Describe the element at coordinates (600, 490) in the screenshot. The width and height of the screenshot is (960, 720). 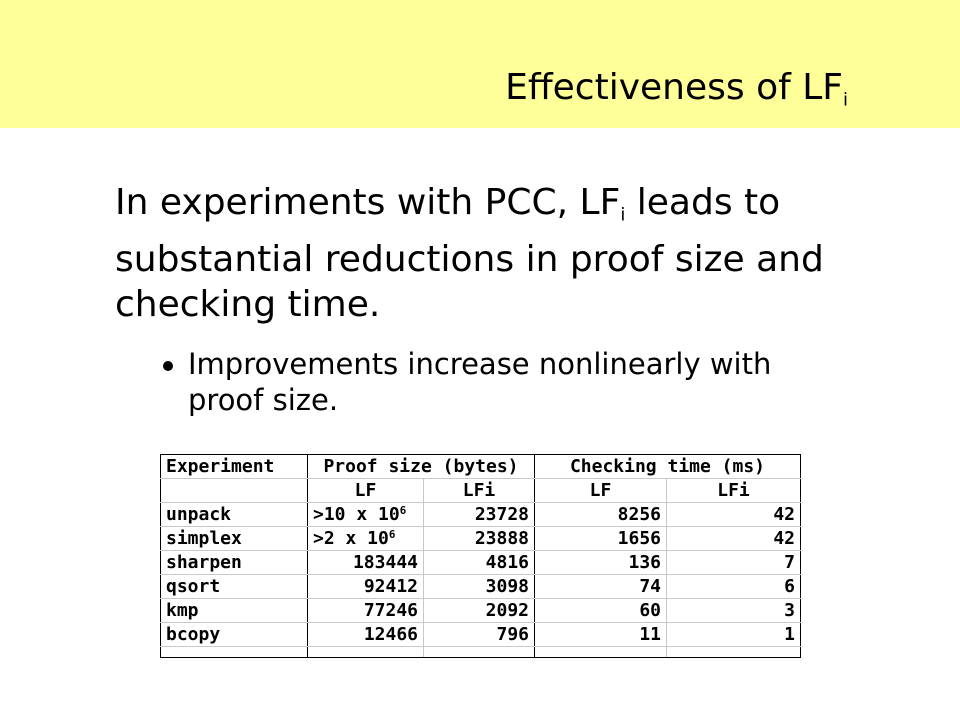
I see `subheader-lf-time: LF` at that location.